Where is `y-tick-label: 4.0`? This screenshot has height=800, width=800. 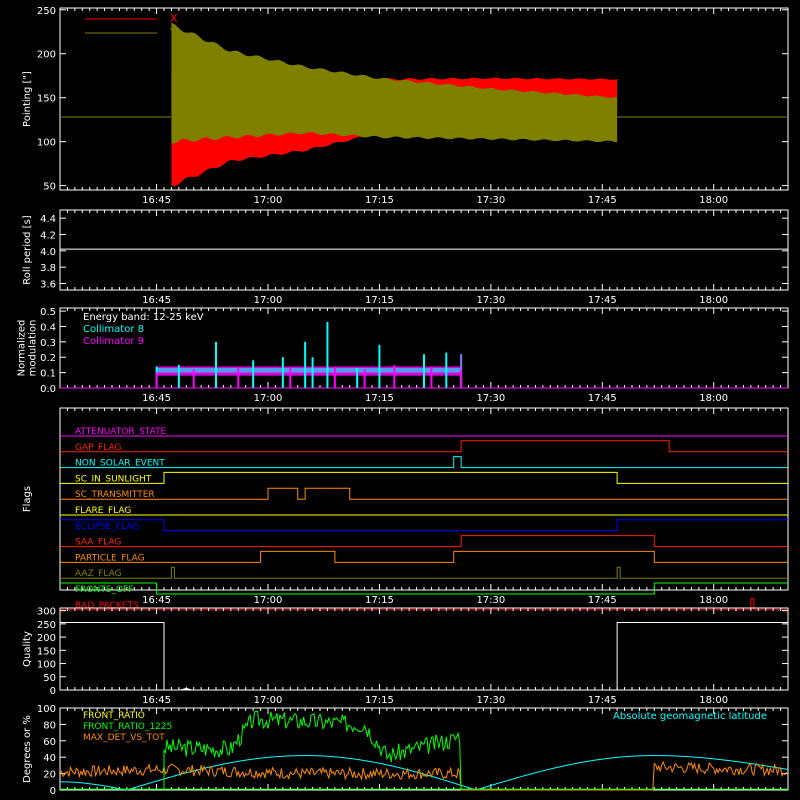 y-tick-label: 4.0 is located at coordinates (48, 252).